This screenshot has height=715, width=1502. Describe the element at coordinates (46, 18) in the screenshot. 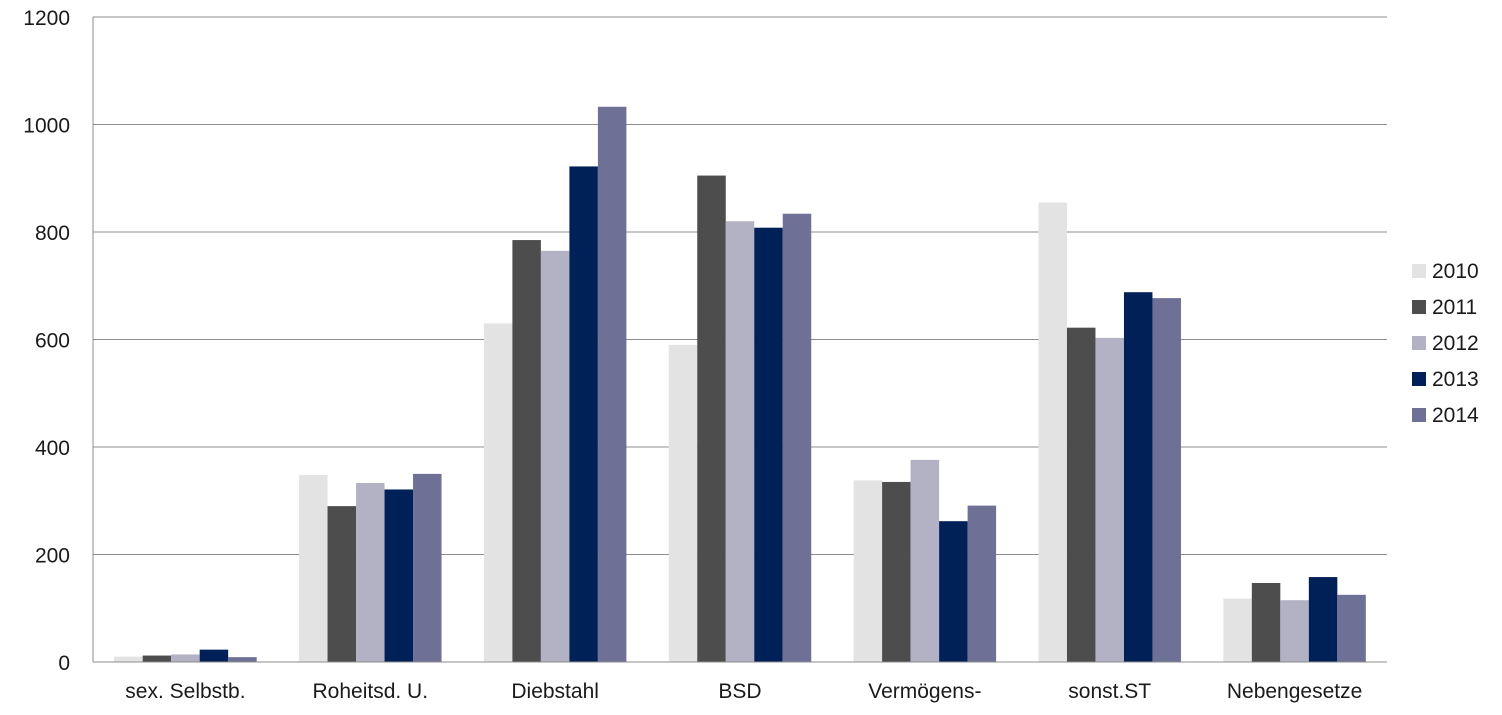

I see `y-tick-label: 1200` at that location.